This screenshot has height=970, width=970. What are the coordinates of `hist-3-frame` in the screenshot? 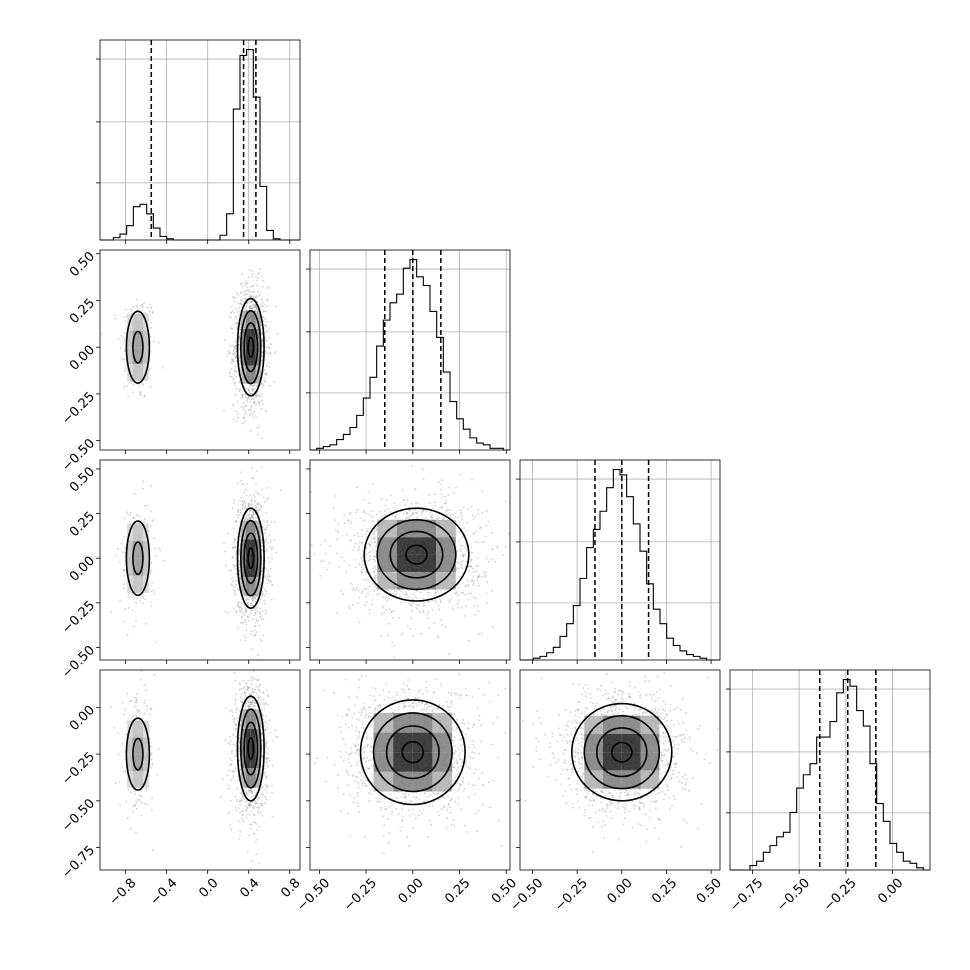 It's located at (830, 770).